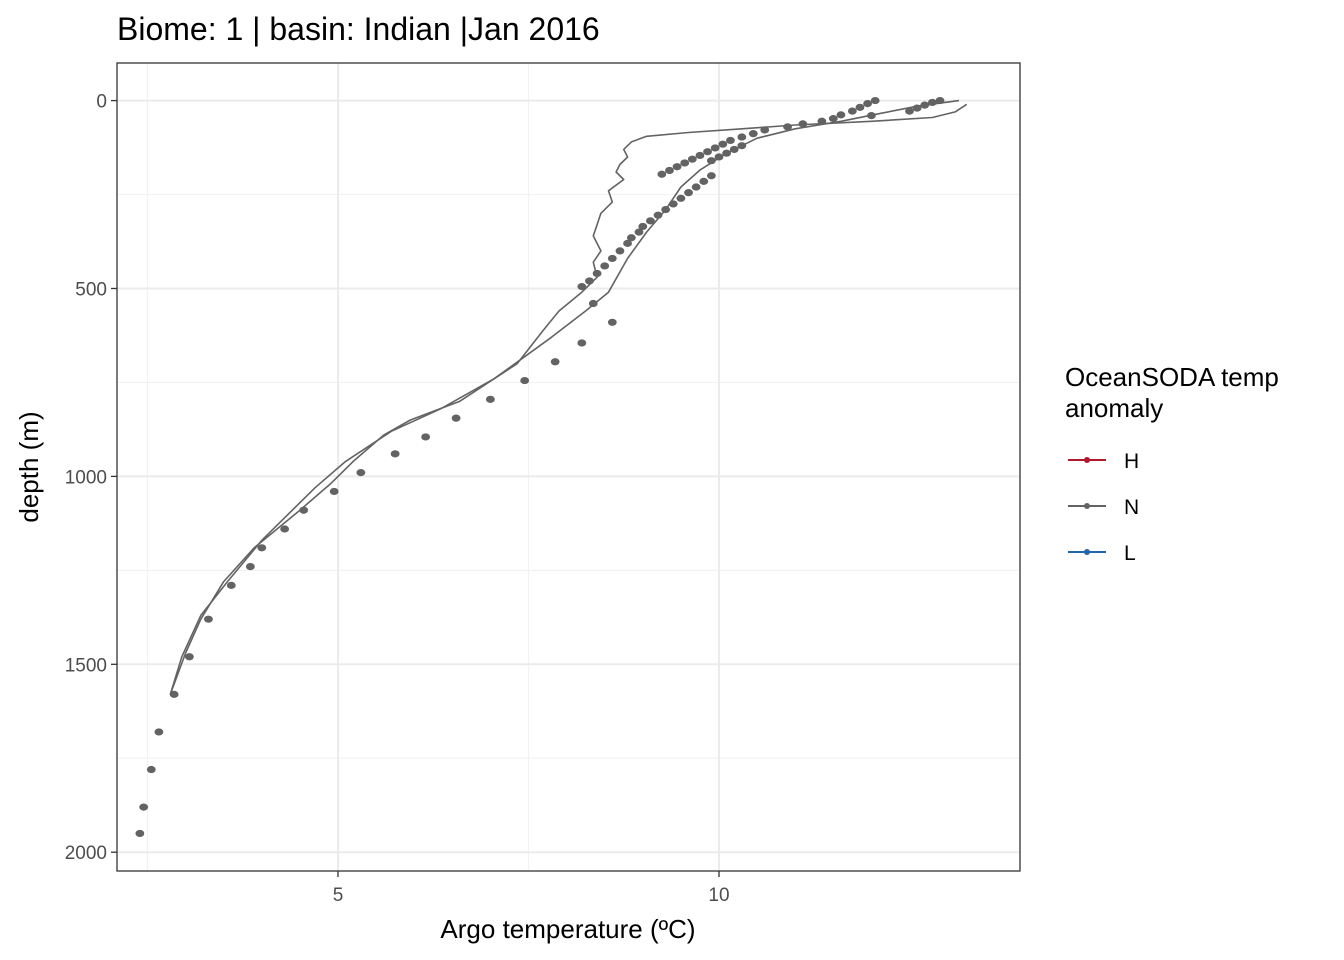 Image resolution: width=1344 pixels, height=960 pixels. I want to click on legend-label: N, so click(1131, 507).